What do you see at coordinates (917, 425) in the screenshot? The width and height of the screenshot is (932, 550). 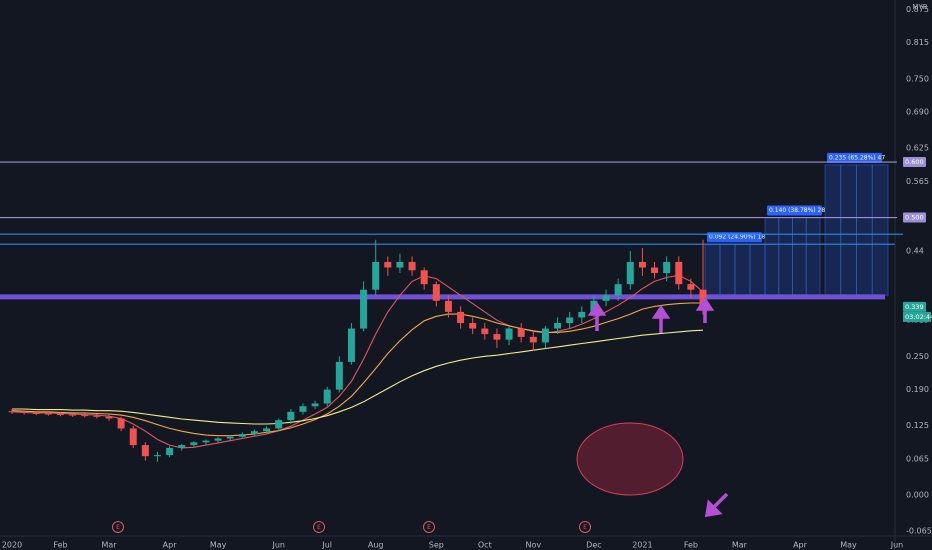 I see `y-tick-label: 0.125` at bounding box center [917, 425].